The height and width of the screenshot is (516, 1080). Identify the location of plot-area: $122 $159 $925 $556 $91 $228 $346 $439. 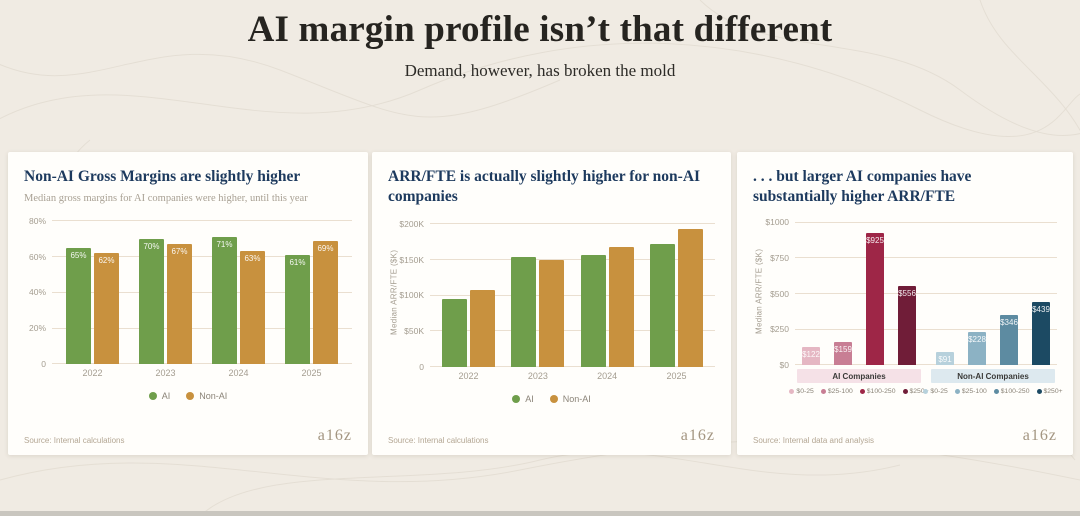
(926, 291).